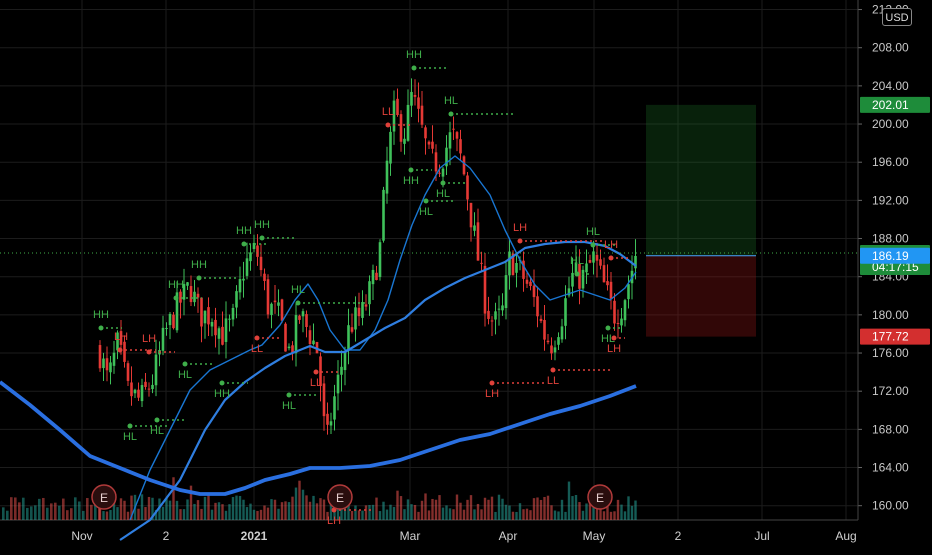  What do you see at coordinates (895, 336) in the screenshot?
I see `stop-price-tag-bg` at bounding box center [895, 336].